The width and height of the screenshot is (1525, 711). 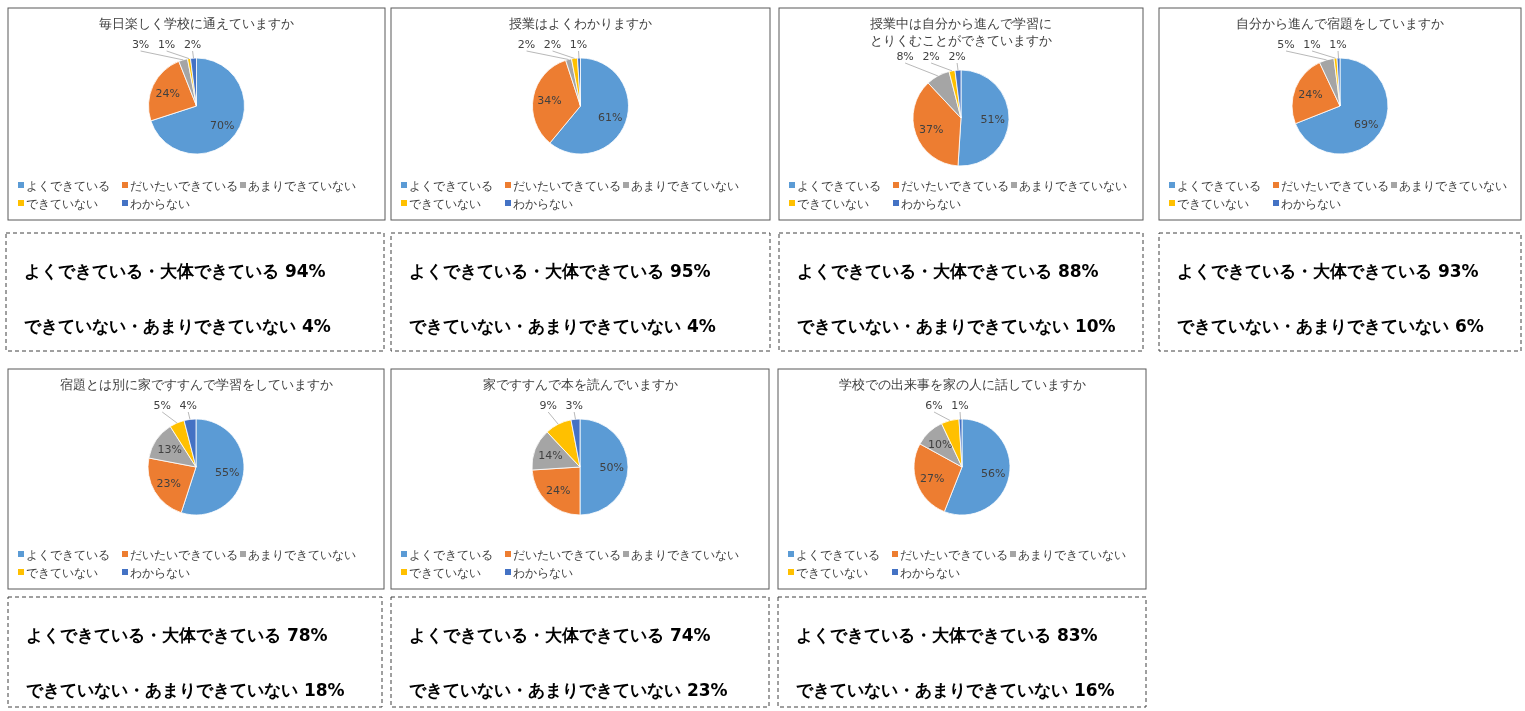 What do you see at coordinates (931, 129) in the screenshot?
I see `data-label: 37%` at bounding box center [931, 129].